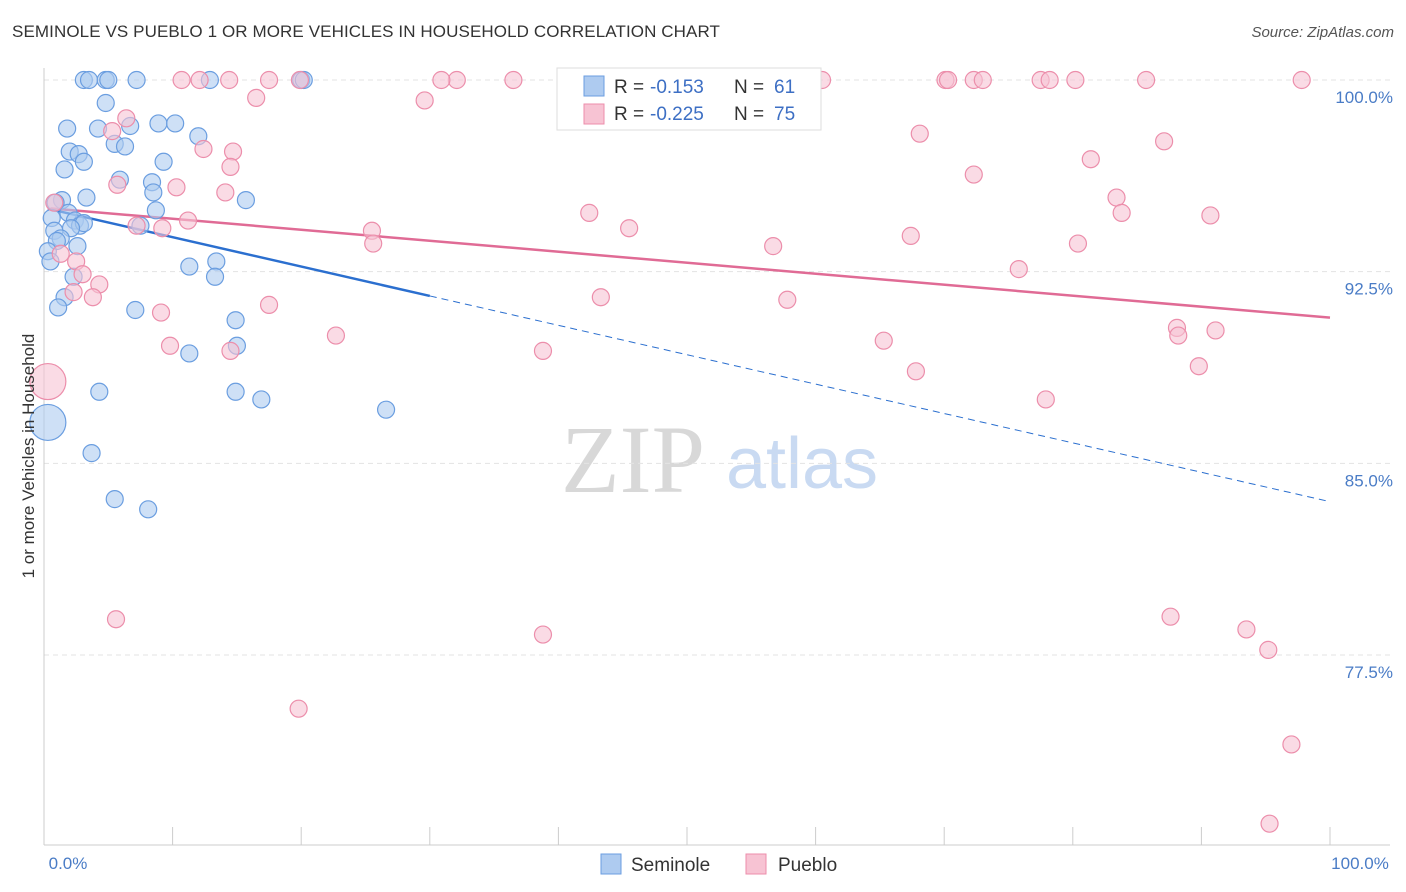 This screenshot has width=1406, height=892. What do you see at coordinates (690, 263) in the screenshot?
I see `trend-line-pueblo` at bounding box center [690, 263].